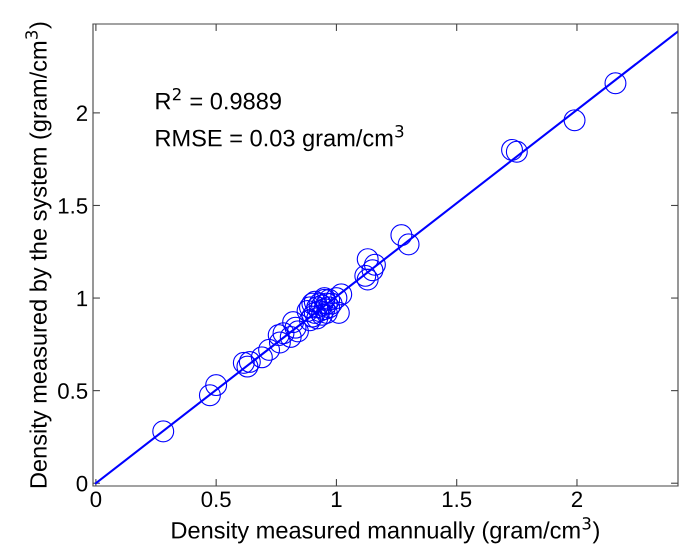 The image size is (679, 560). What do you see at coordinates (216, 499) in the screenshot?
I see `x-tick-label: 0.5` at bounding box center [216, 499].